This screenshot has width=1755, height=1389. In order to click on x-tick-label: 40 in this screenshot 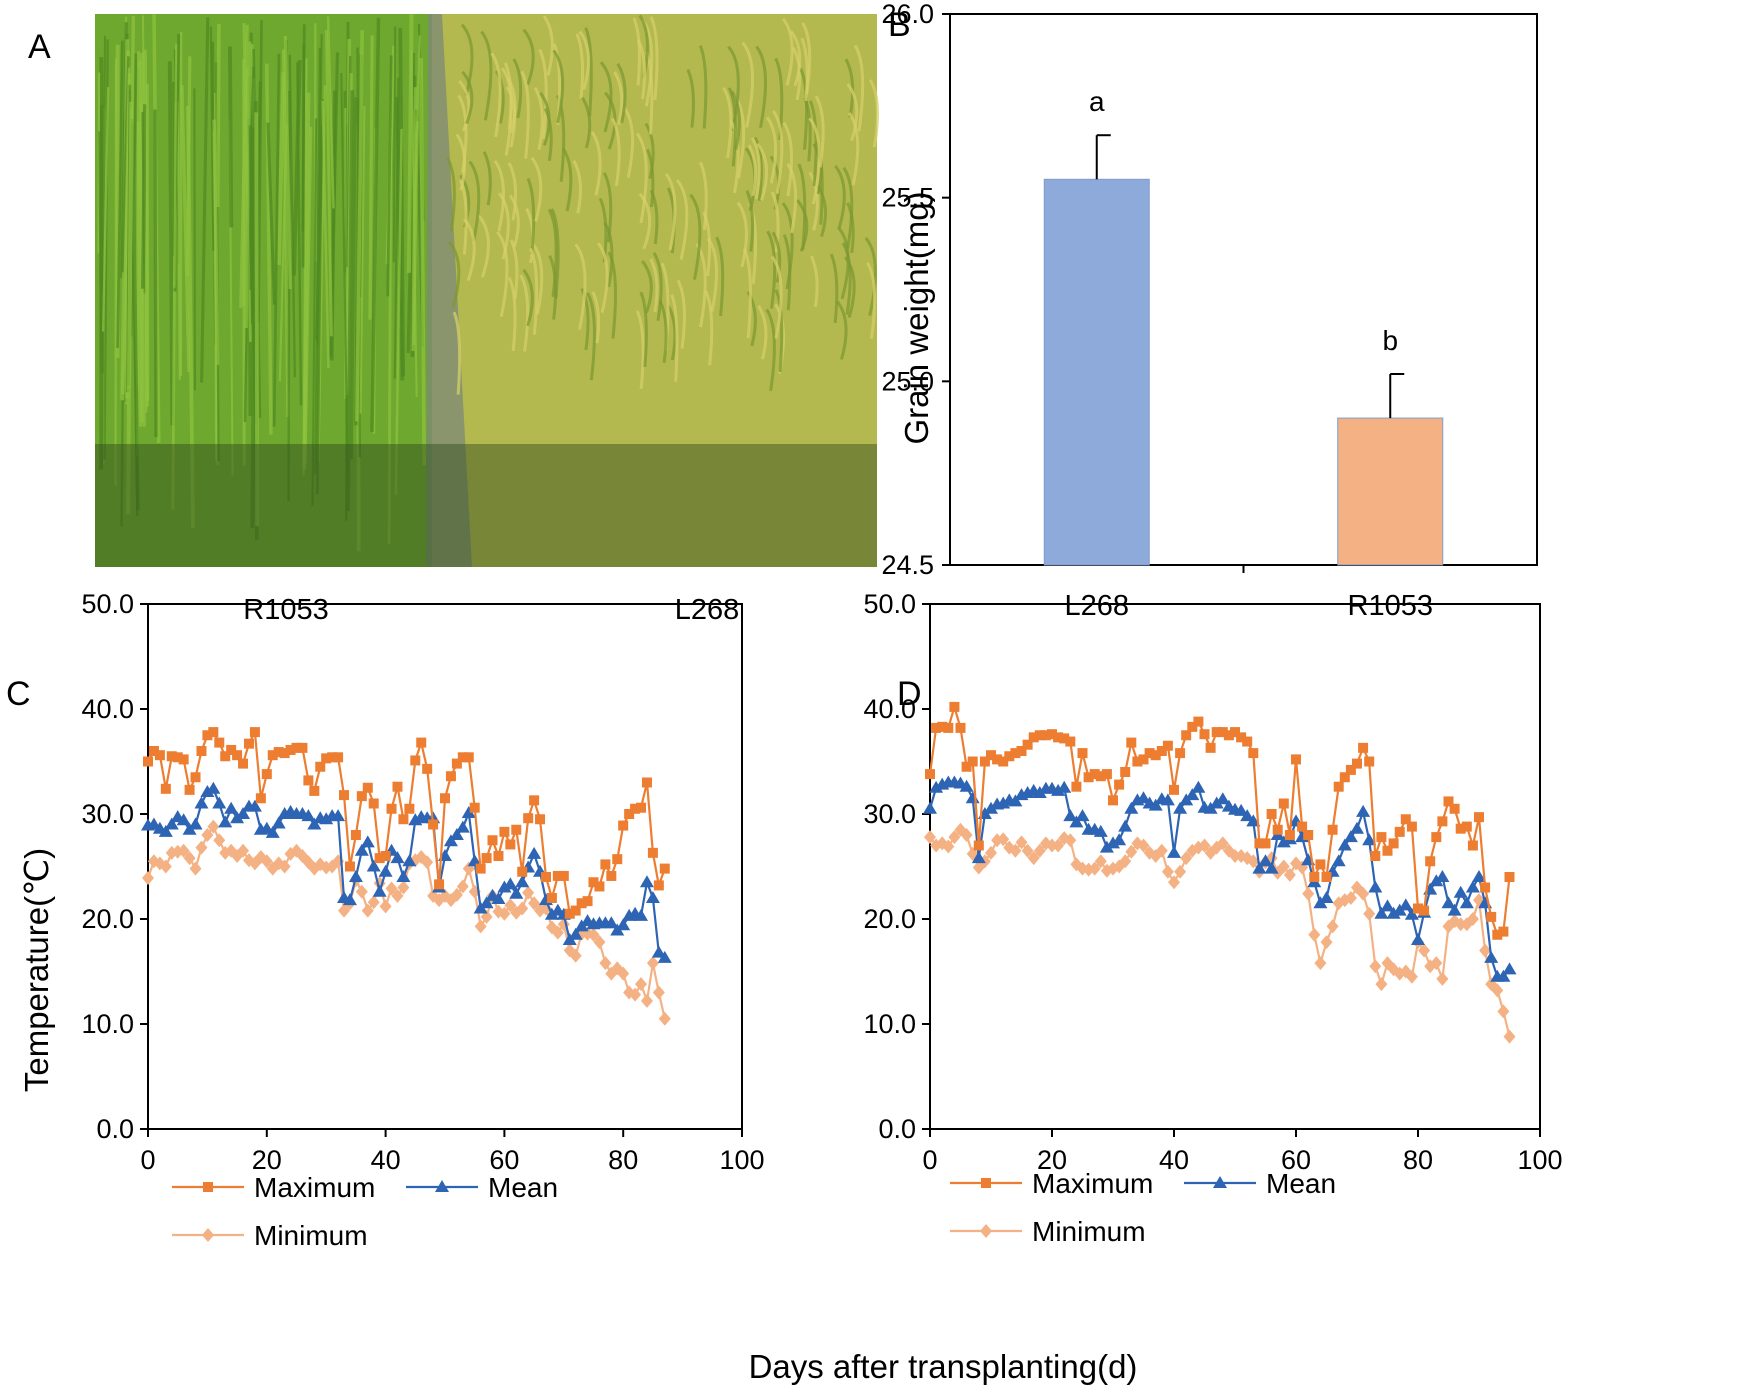, I will do `click(1174, 1160)`.